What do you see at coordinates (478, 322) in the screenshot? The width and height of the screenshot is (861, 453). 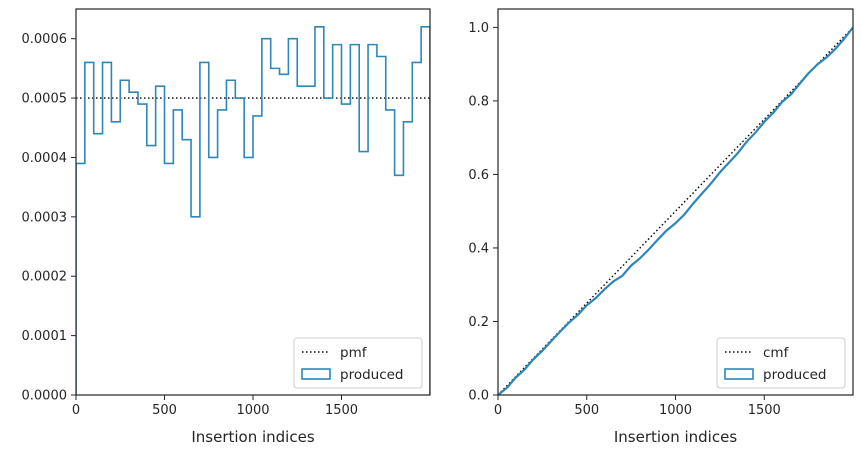 I see `y-tick-label: 0.2` at bounding box center [478, 322].